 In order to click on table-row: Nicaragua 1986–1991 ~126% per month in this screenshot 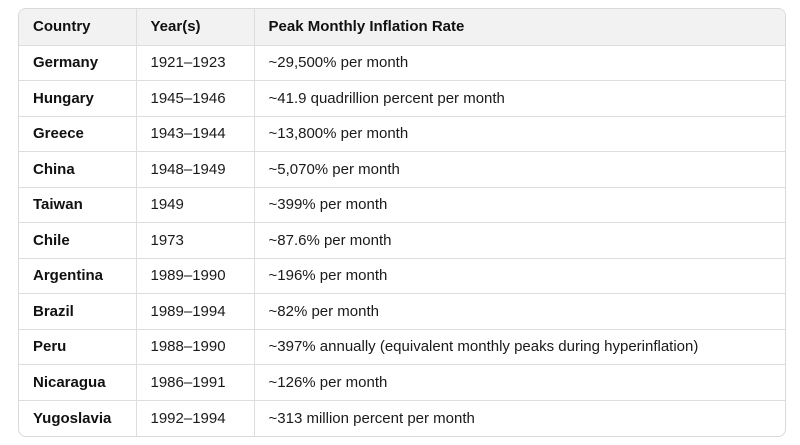, I will do `click(402, 382)`.